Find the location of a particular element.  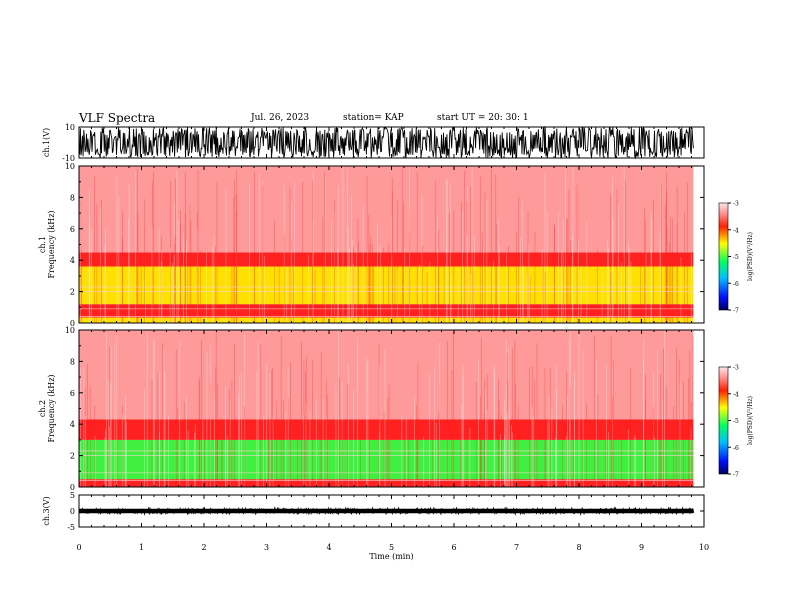

y-axis-label: ch.3(V) is located at coordinates (46, 510).